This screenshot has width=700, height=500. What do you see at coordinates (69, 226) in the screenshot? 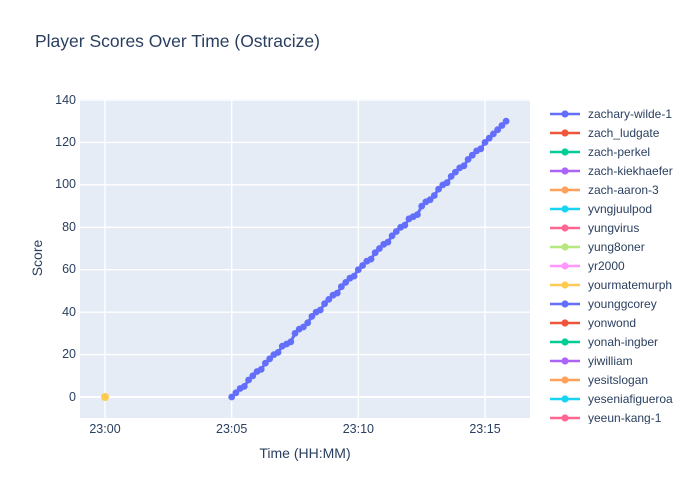
I see `y-tick-label: 80` at bounding box center [69, 226].